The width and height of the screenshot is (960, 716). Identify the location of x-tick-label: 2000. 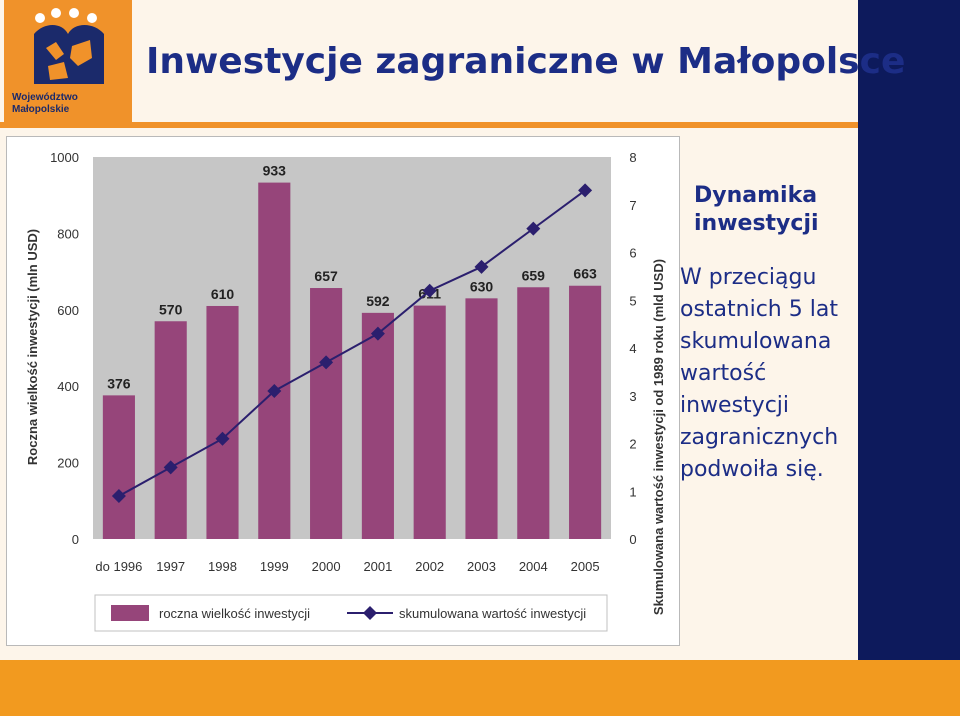
(326, 566).